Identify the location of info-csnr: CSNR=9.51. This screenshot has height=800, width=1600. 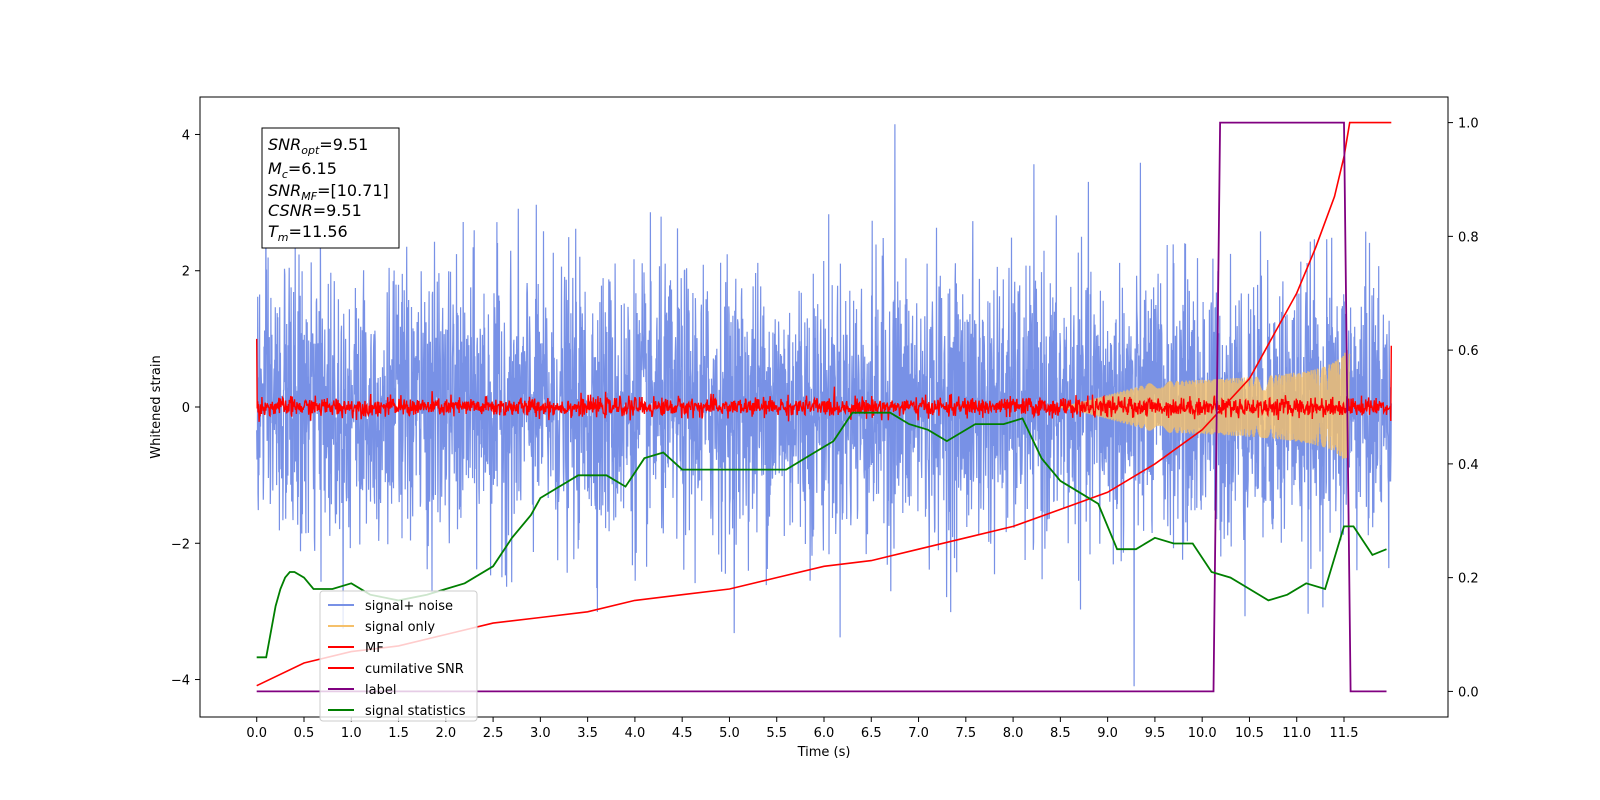
(315, 210).